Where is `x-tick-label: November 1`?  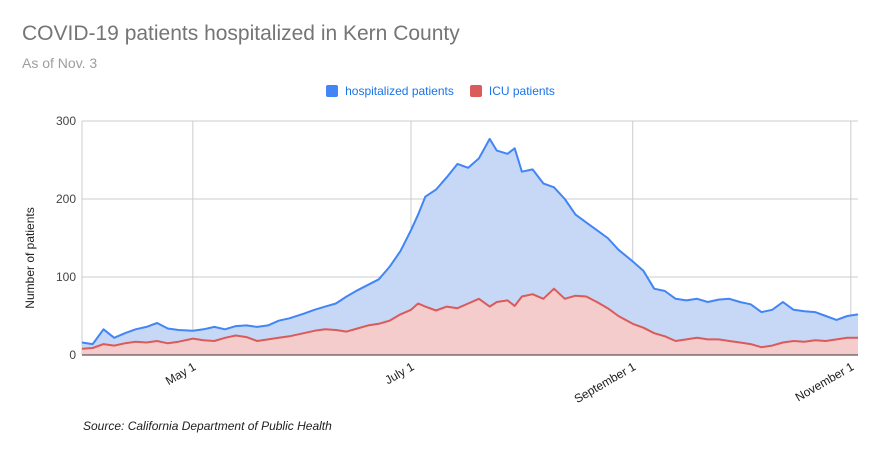 x-tick-label: November 1 is located at coordinates (825, 381).